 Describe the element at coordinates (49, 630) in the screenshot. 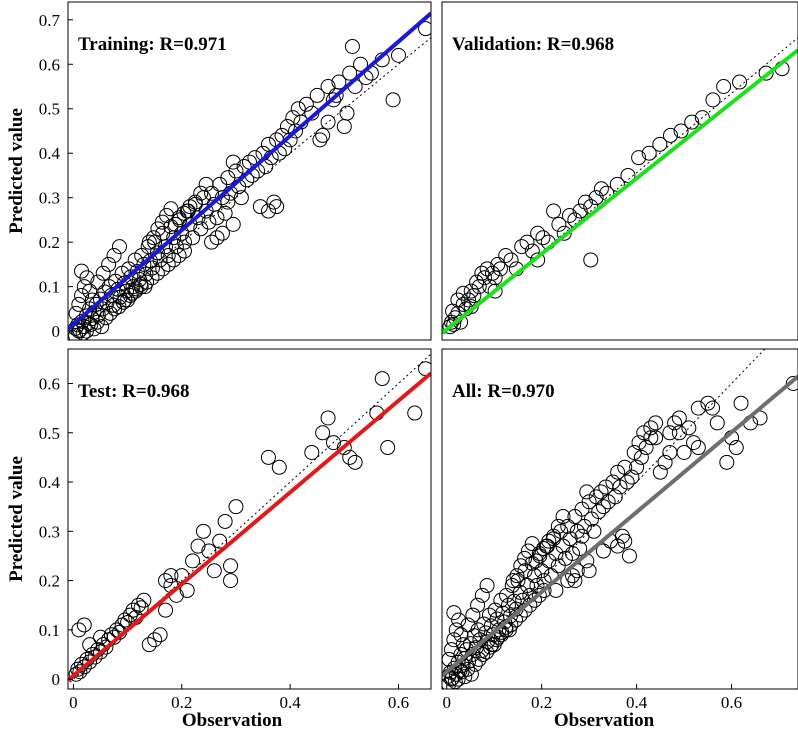

I see `y-tick-label: 0.1` at that location.